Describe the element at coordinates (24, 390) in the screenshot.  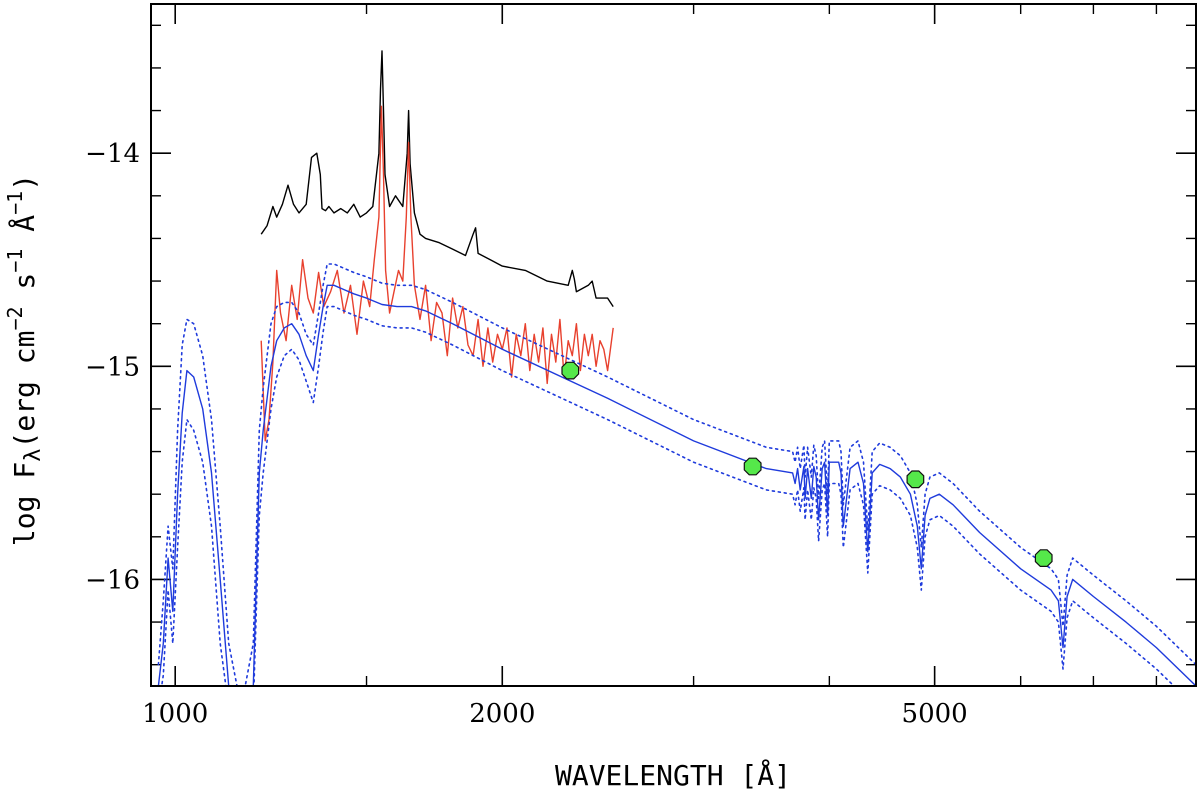
I see `y-axis-label-units: (erg cm` at that location.